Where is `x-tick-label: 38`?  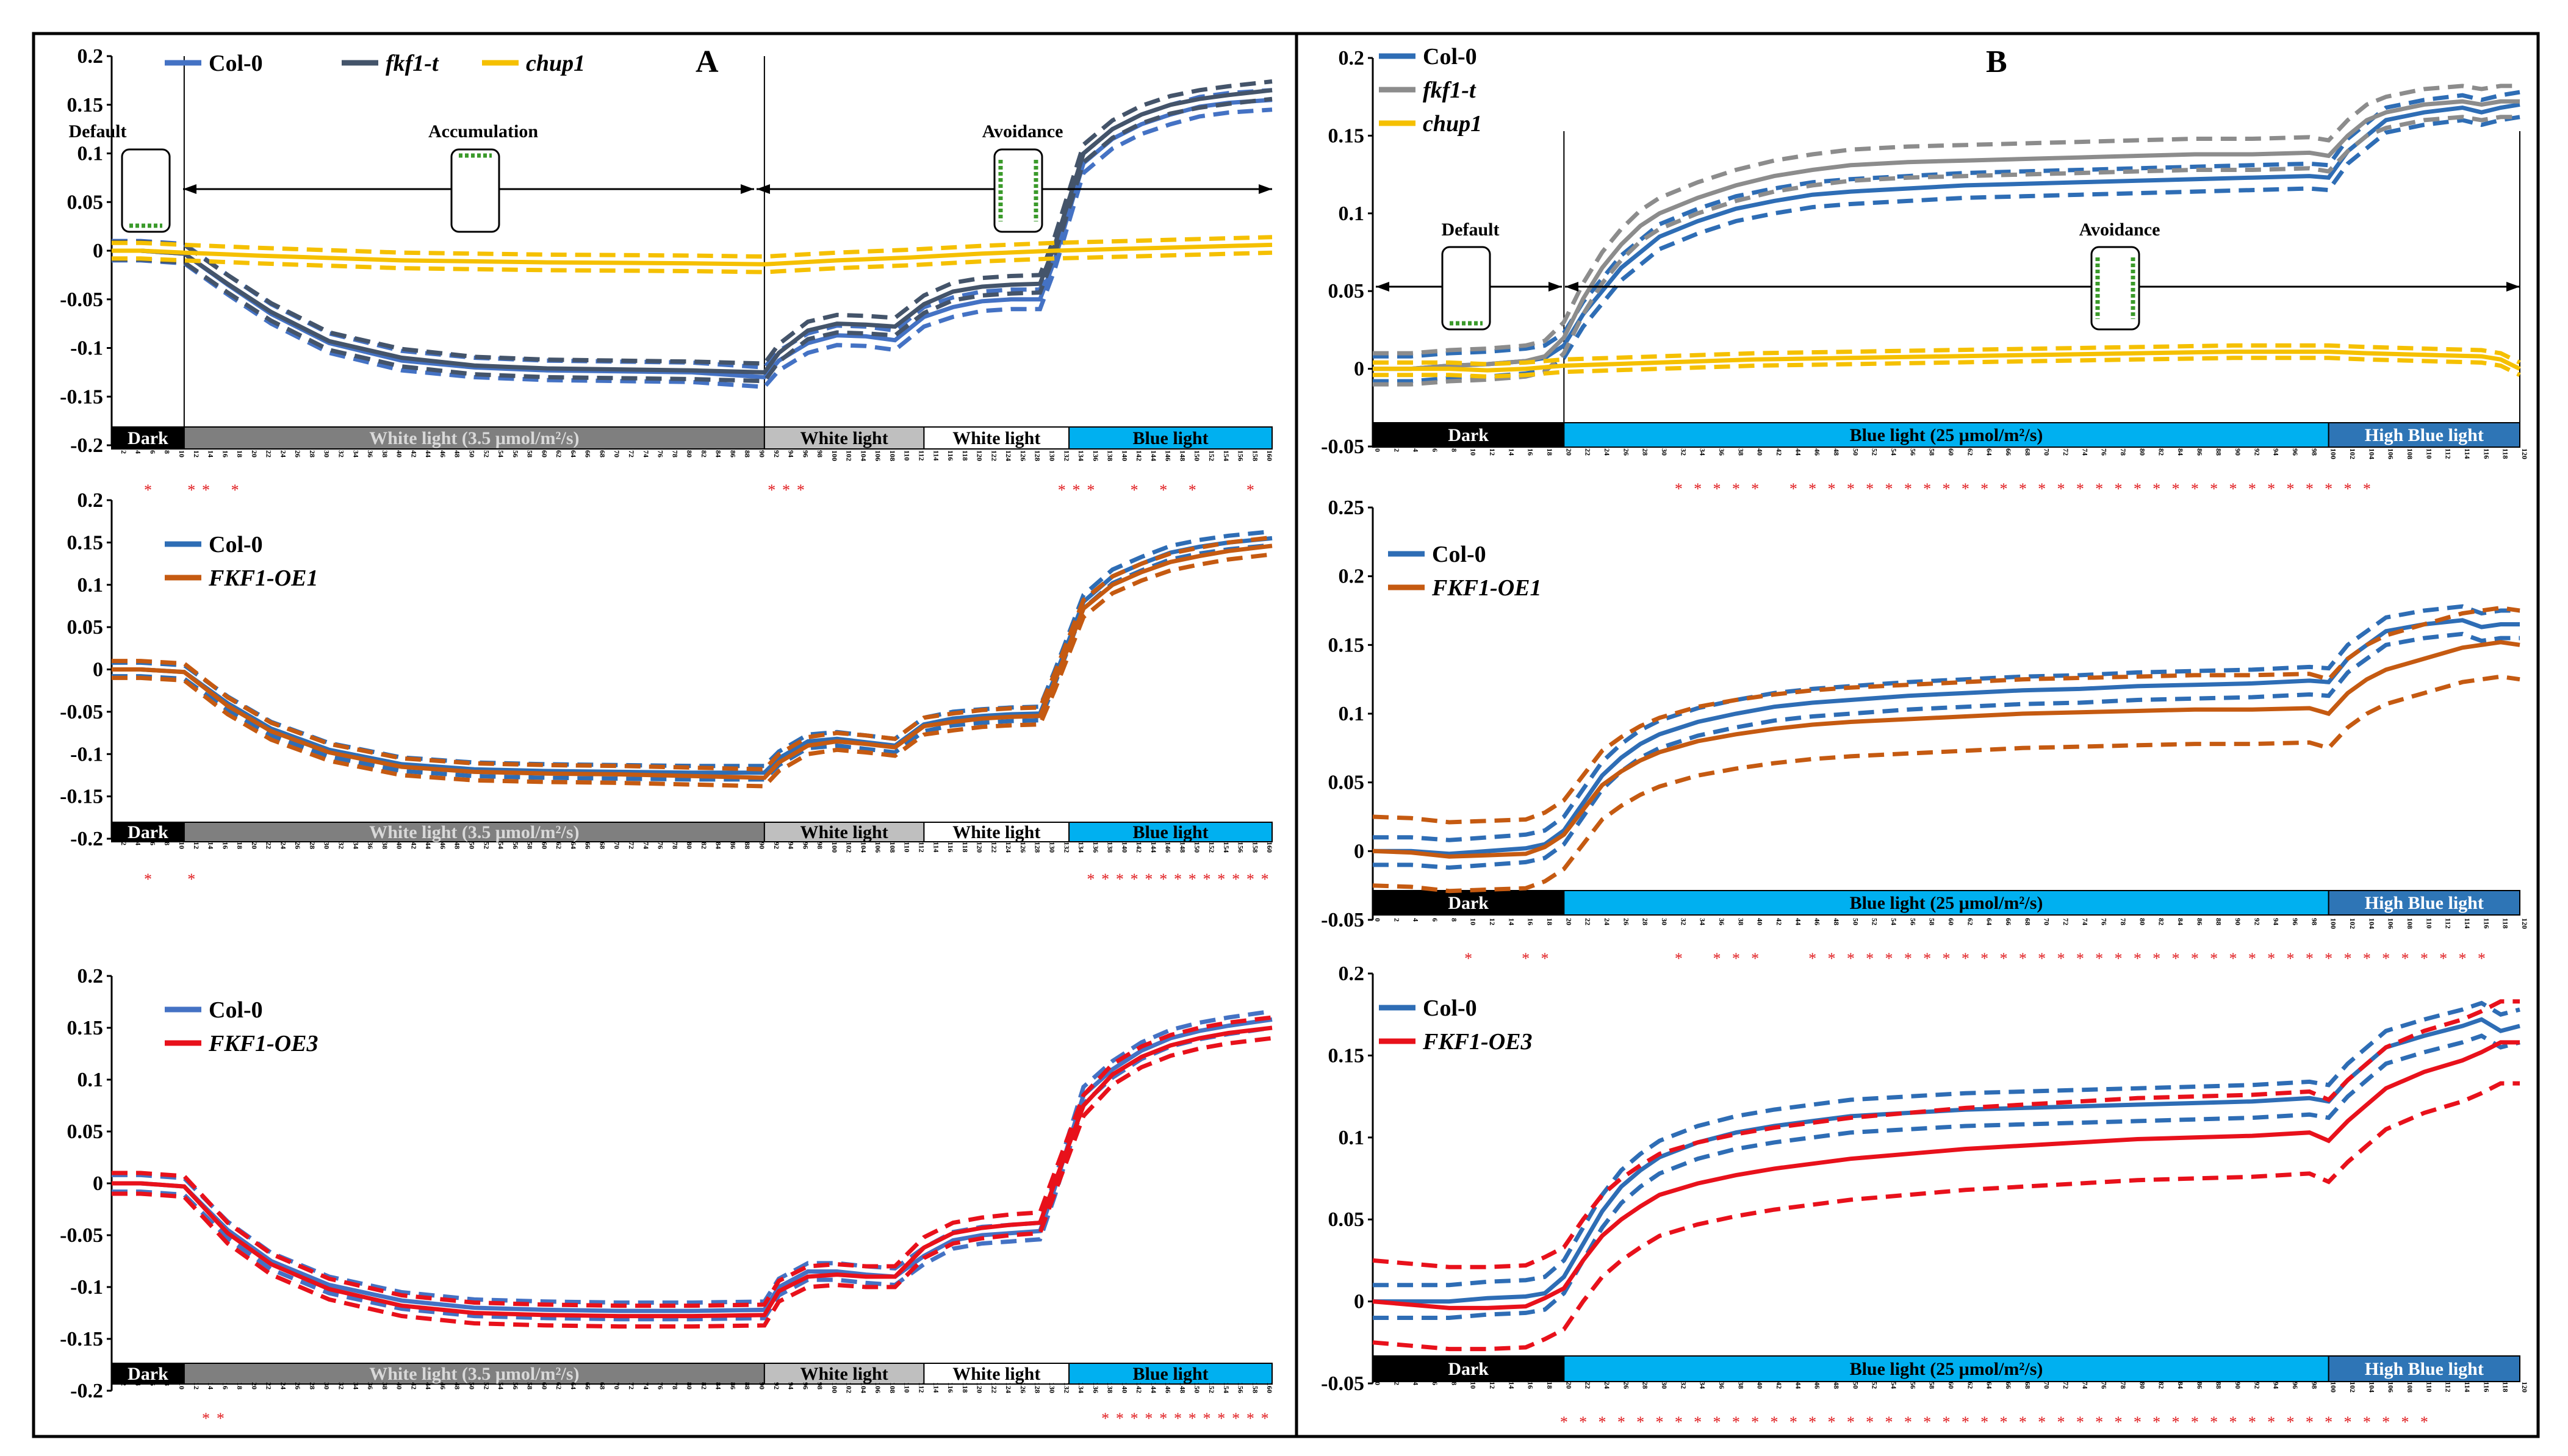
x-tick-label: 38 is located at coordinates (385, 1386).